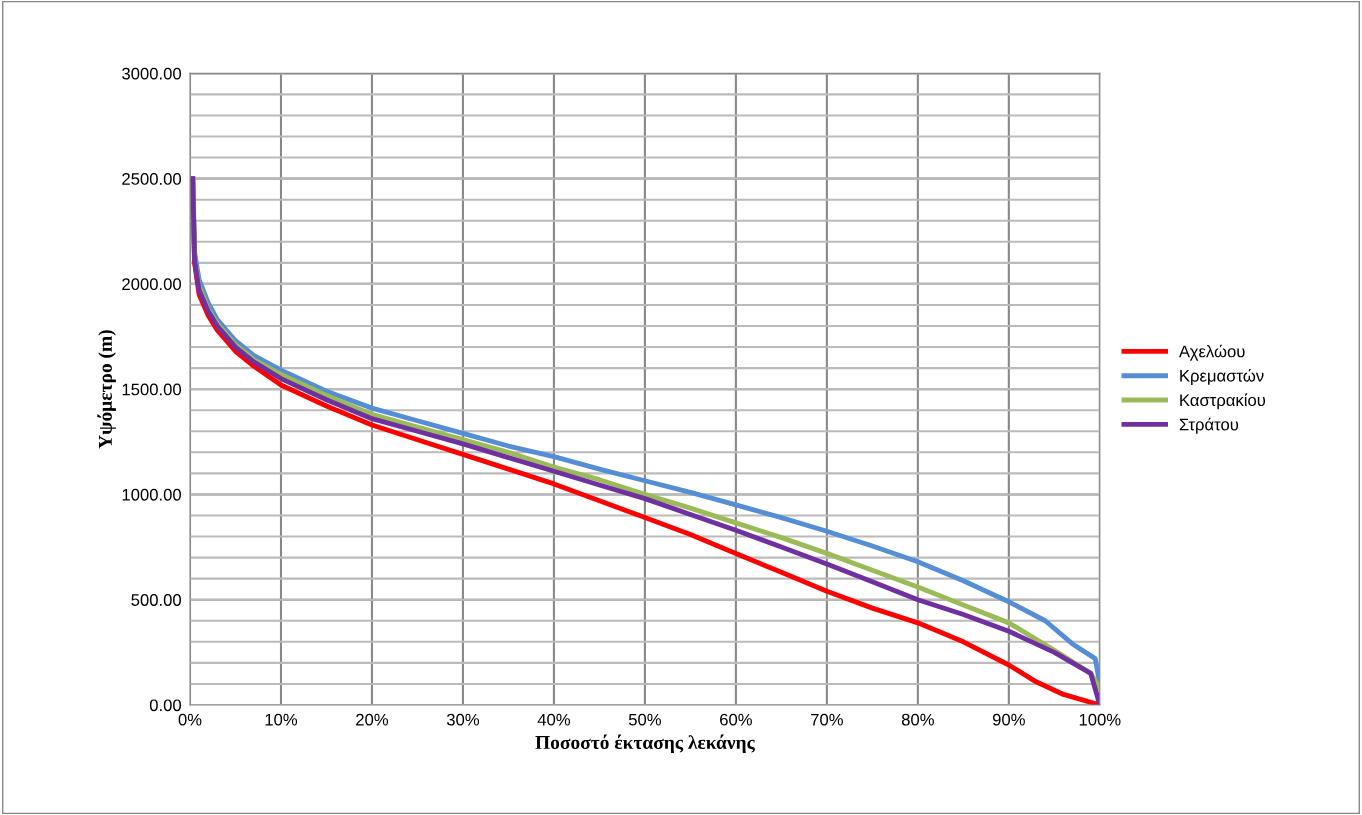 The height and width of the screenshot is (815, 1362). Describe the element at coordinates (1222, 376) in the screenshot. I see `legend-label: Κρεμαστών` at that location.